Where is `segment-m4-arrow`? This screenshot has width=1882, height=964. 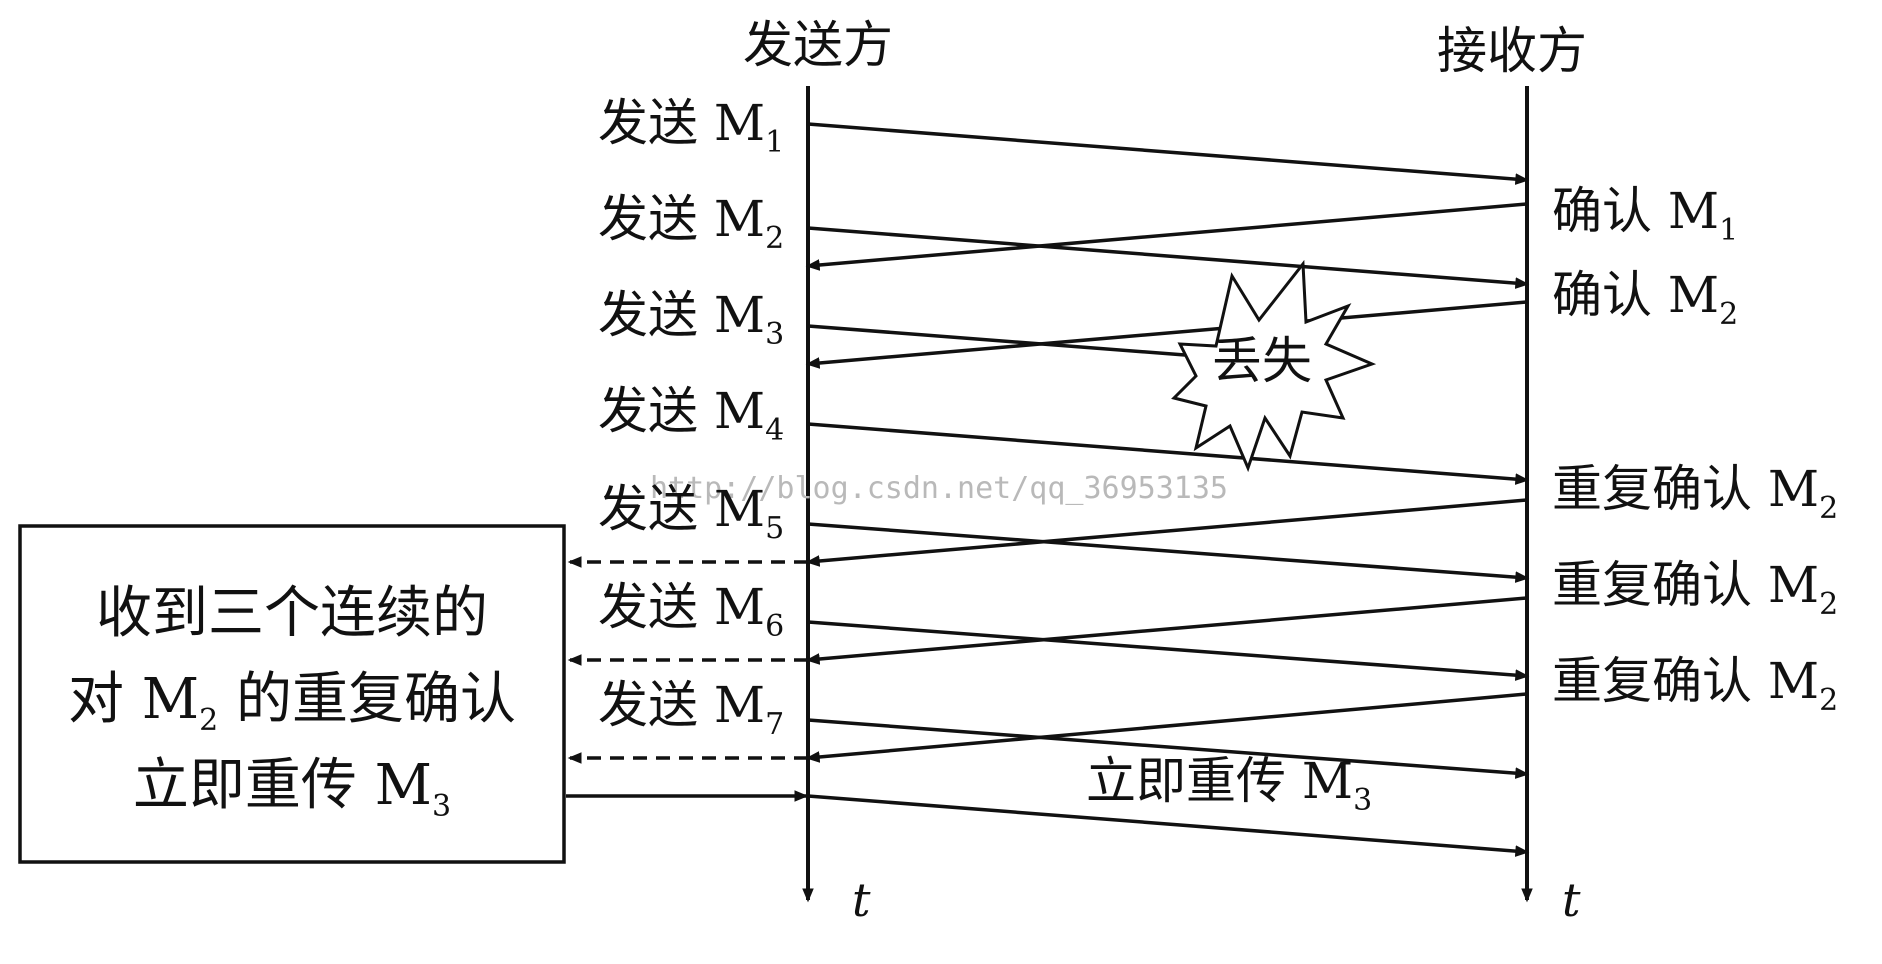 segment-m4-arrow is located at coordinates (1168, 453).